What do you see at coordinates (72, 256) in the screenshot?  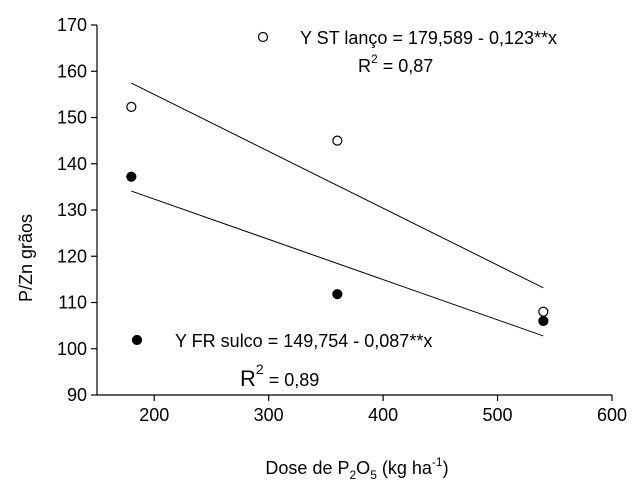 I see `y-tick-label: 120` at bounding box center [72, 256].